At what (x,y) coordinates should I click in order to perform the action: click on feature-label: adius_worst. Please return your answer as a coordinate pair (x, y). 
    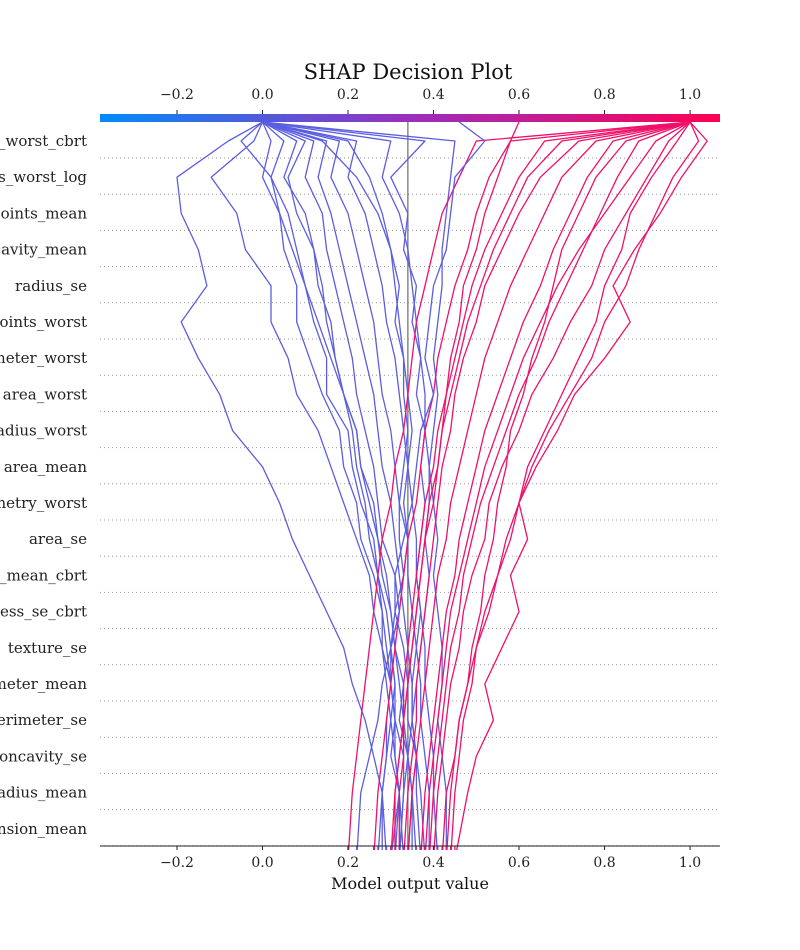
    Looking at the image, I should click on (43, 431).